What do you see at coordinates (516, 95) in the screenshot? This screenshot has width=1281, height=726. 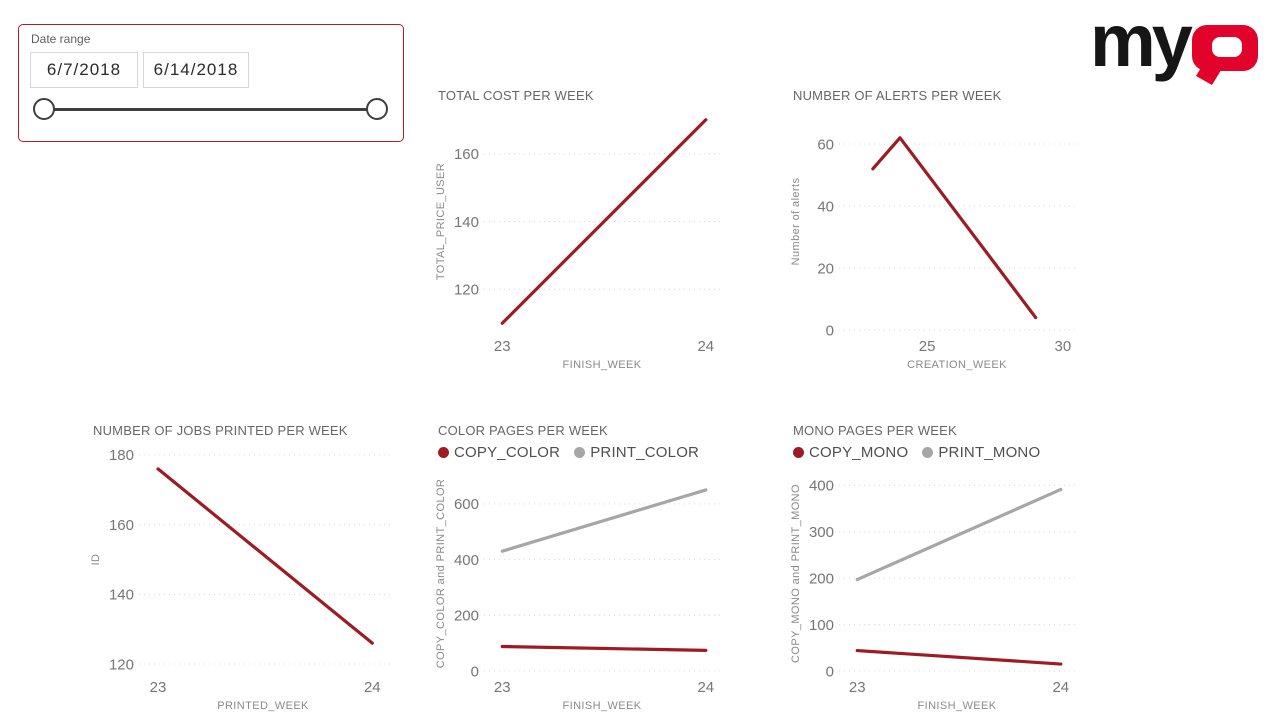 I see `chart-title: TOTAL COST PER WEEK` at bounding box center [516, 95].